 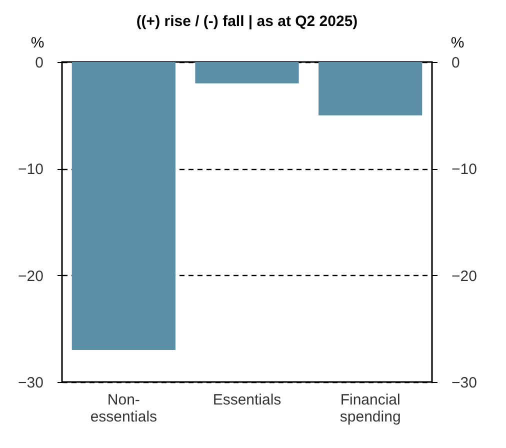 I want to click on y-tick-label: −10, so click(x=31, y=169).